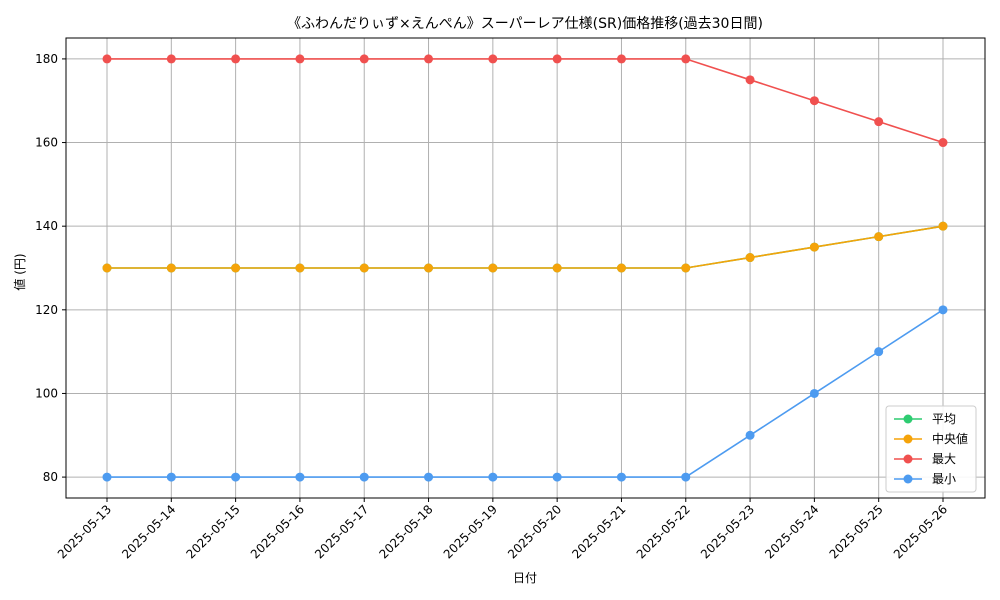  Describe the element at coordinates (46, 310) in the screenshot. I see `y-tick-label: 120` at that location.